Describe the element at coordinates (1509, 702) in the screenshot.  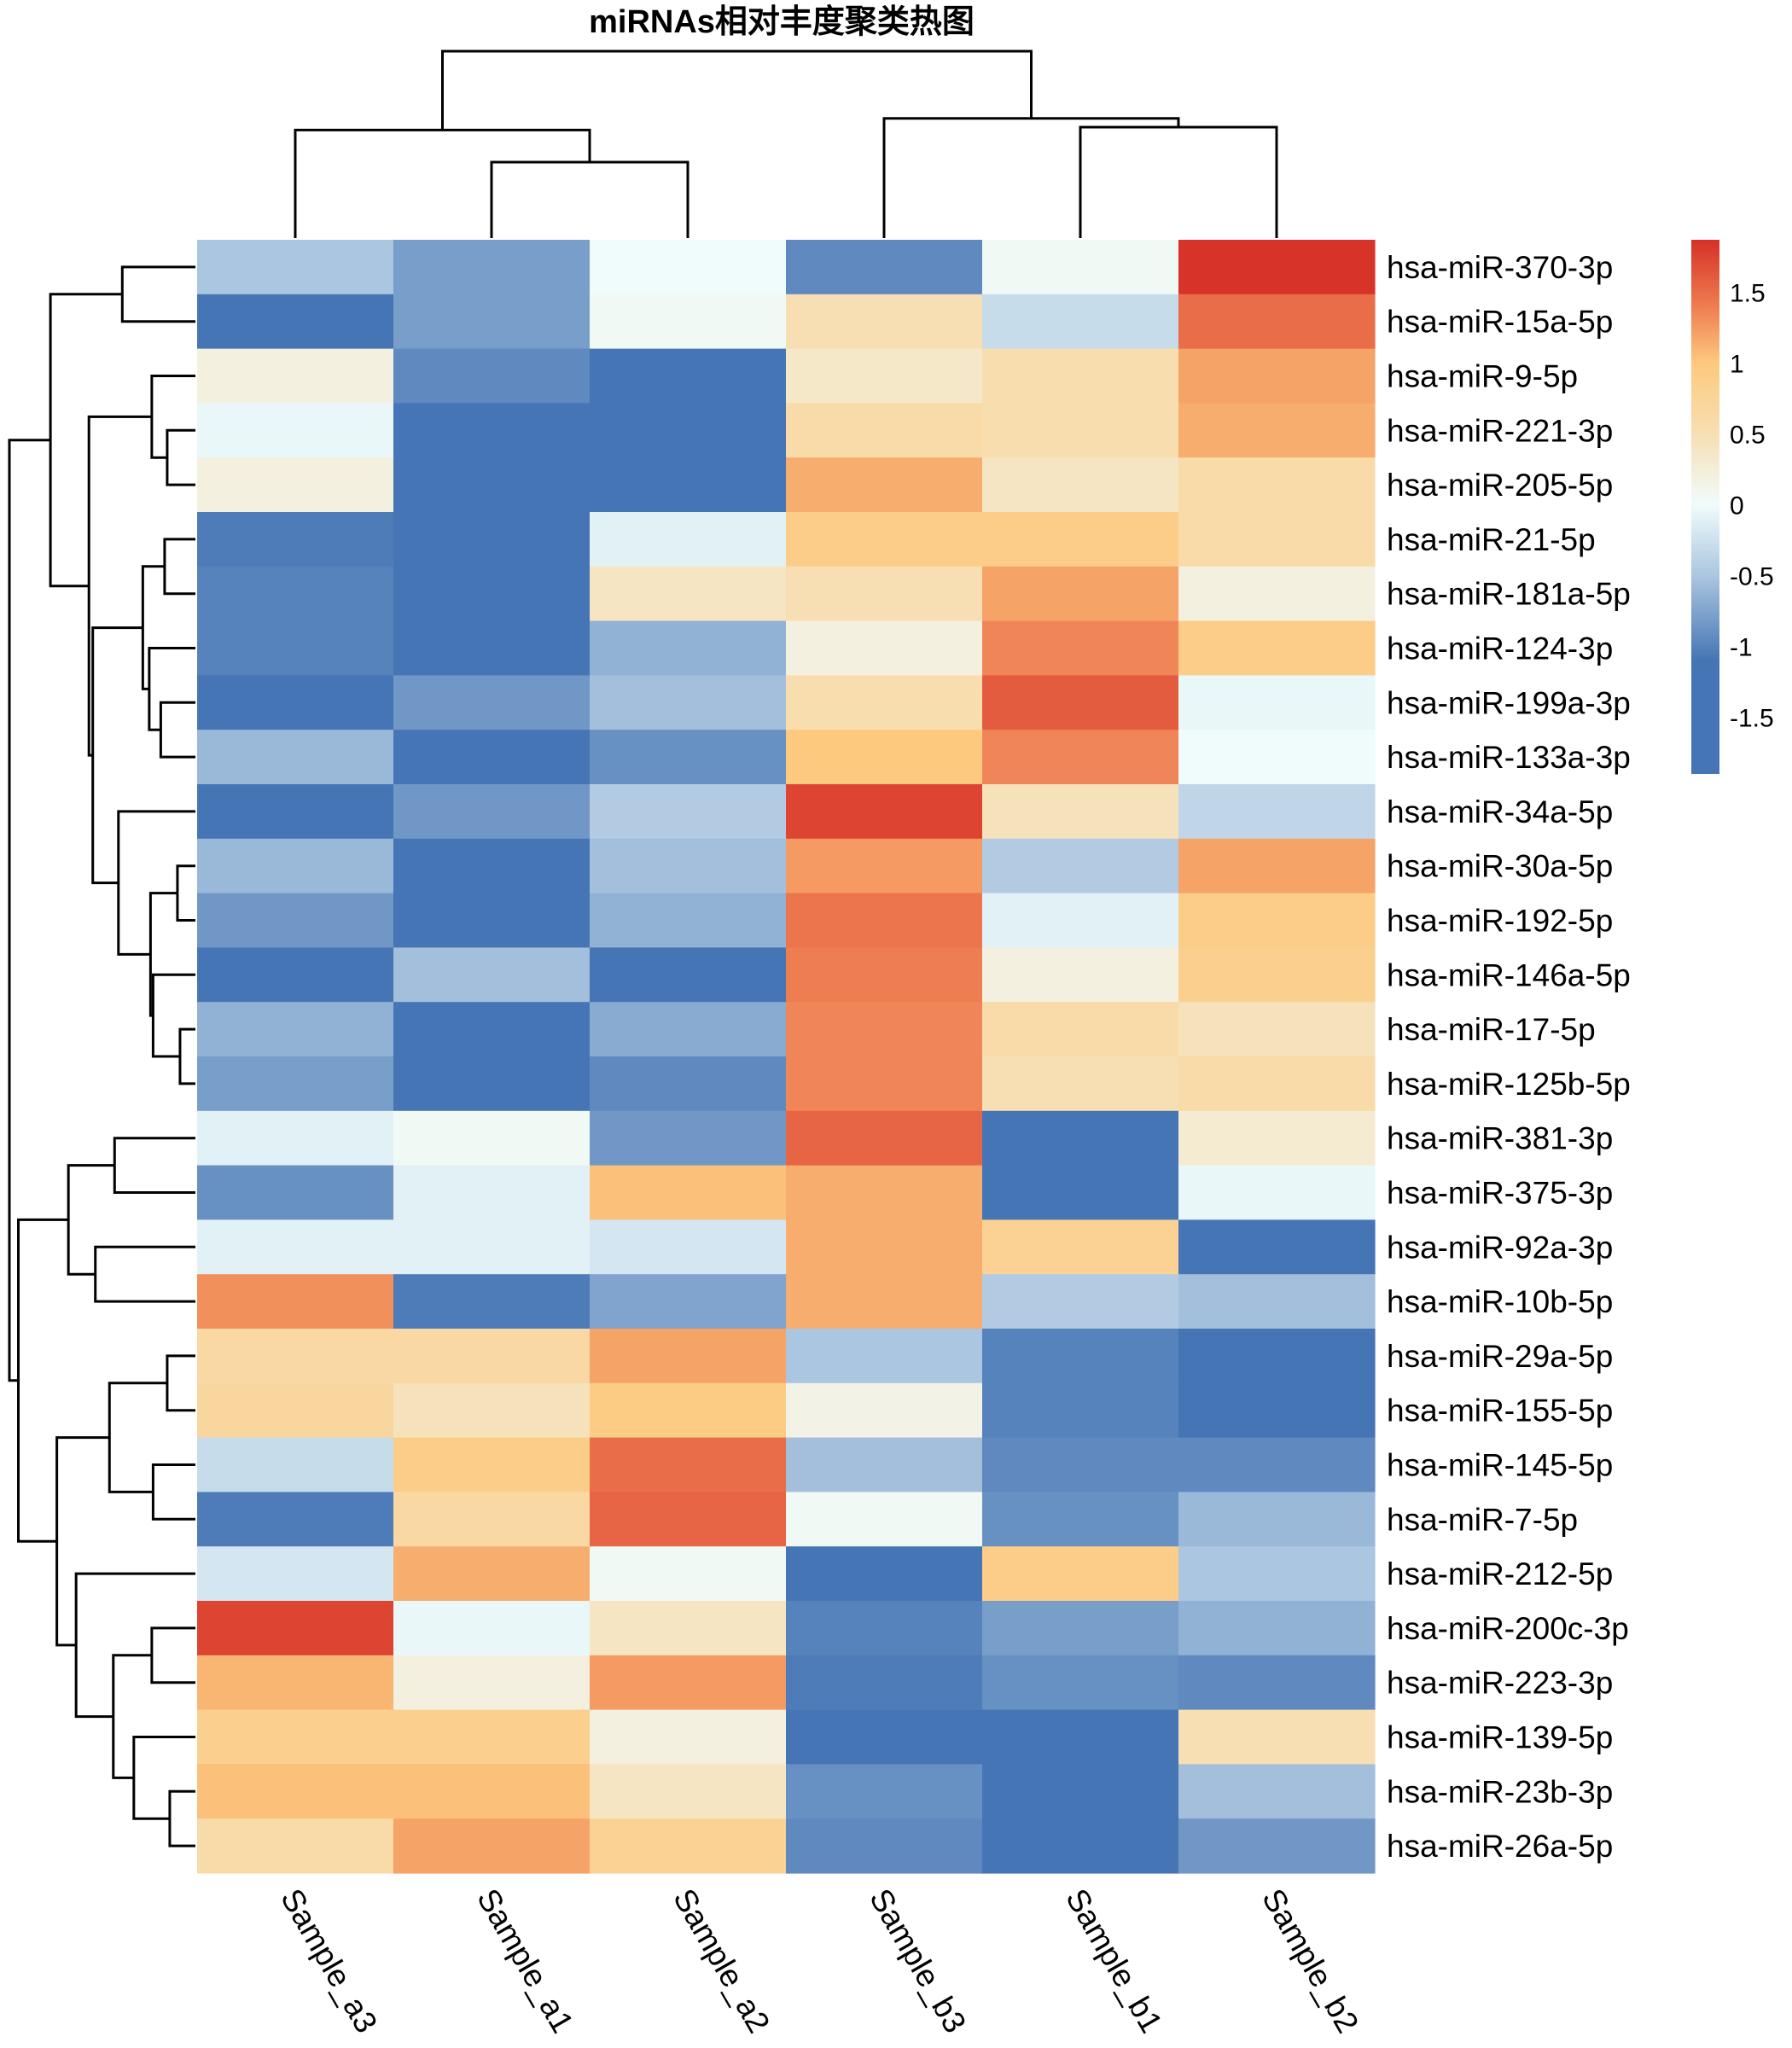
I see `row-label: hsa-miR-199a-3p` at that location.